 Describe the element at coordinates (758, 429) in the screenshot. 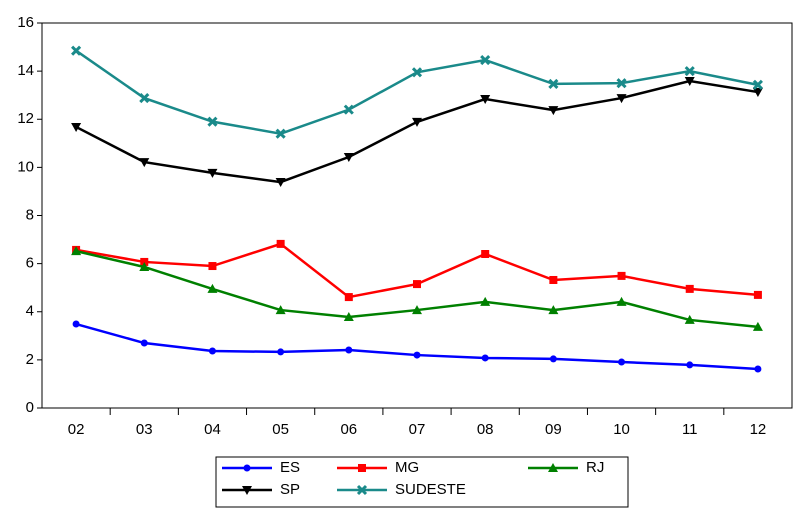

I see `x-tick-label: 12` at that location.